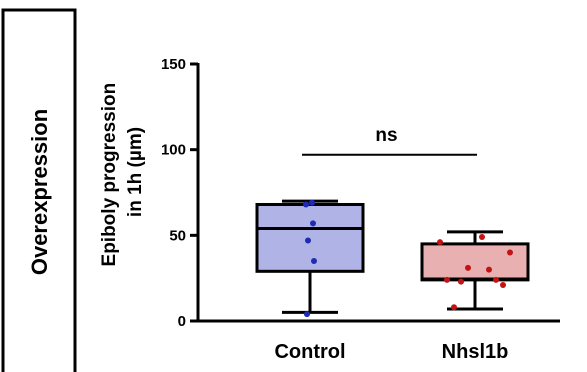 This screenshot has width=587, height=372. I want to click on side-label: Overexpression, so click(39, 192).